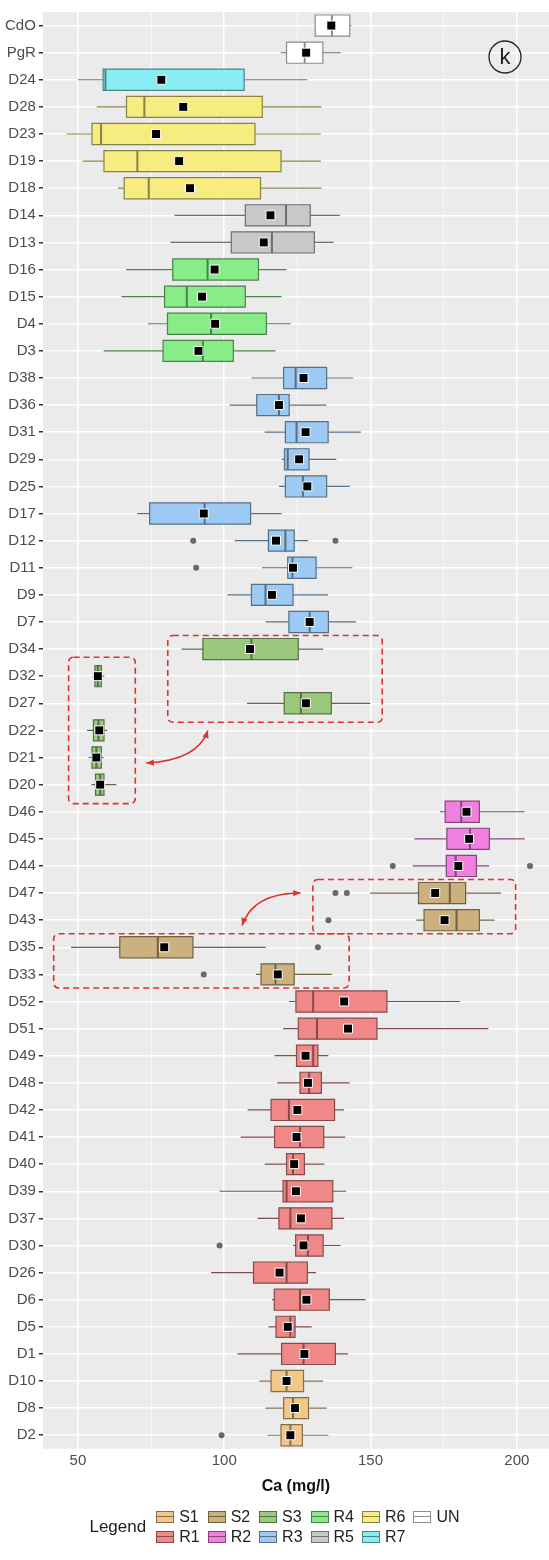 Image resolution: width=549 pixels, height=1560 pixels. I want to click on legend-title: Legend, so click(118, 1527).